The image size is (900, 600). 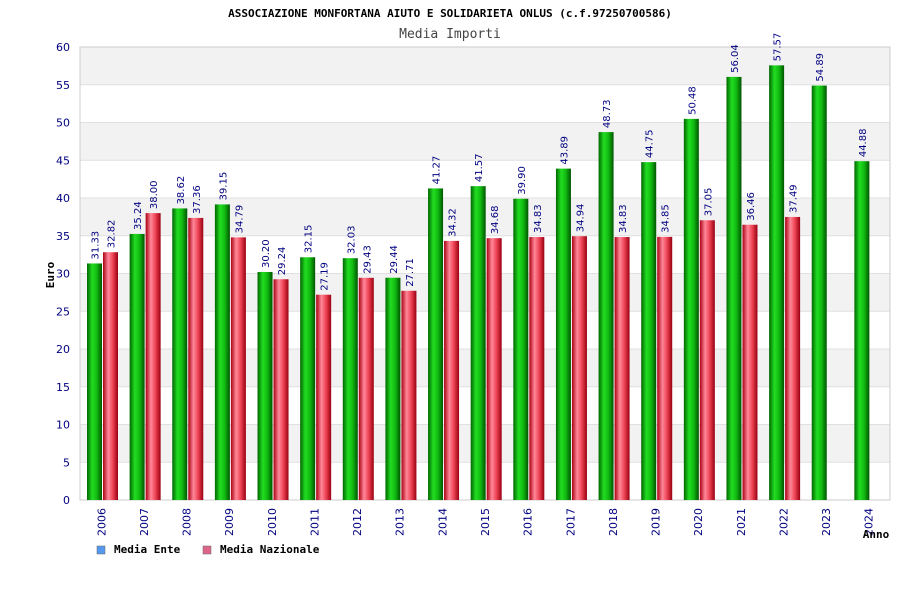 What do you see at coordinates (650, 143) in the screenshot?
I see `data-label: 44.75` at bounding box center [650, 143].